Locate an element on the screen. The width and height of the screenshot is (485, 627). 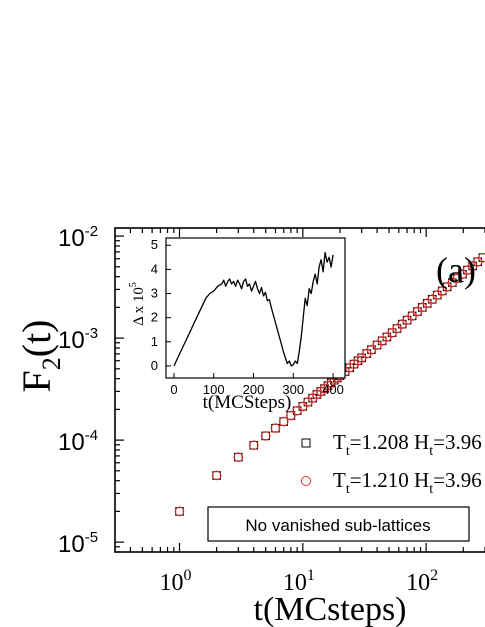
legend-T-value: =1.208 H is located at coordinates (390, 442).